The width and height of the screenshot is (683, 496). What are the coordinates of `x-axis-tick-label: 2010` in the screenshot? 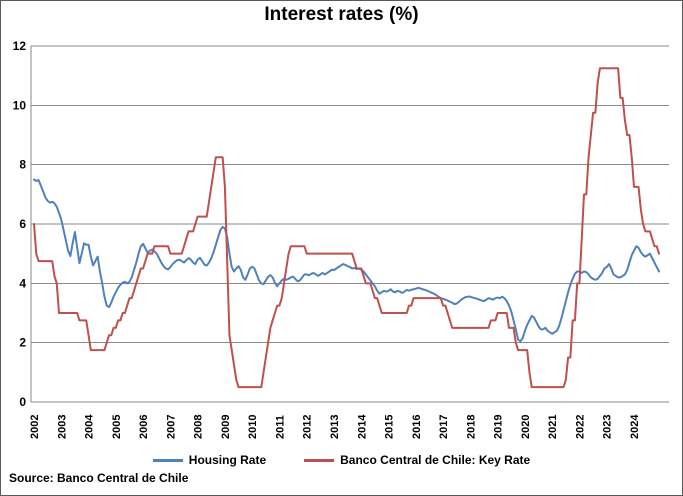 It's located at (253, 427).